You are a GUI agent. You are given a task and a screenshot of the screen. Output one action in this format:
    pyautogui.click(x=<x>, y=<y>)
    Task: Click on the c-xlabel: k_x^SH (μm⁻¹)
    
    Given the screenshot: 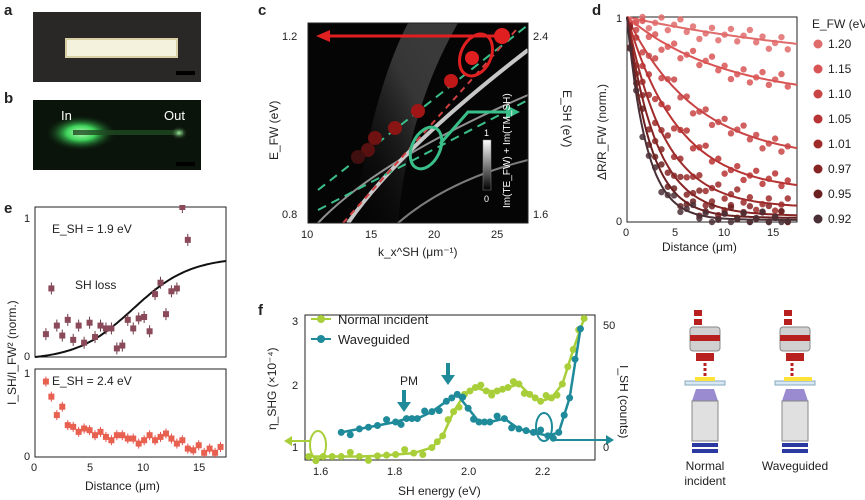 What is the action you would take?
    pyautogui.click(x=418, y=252)
    